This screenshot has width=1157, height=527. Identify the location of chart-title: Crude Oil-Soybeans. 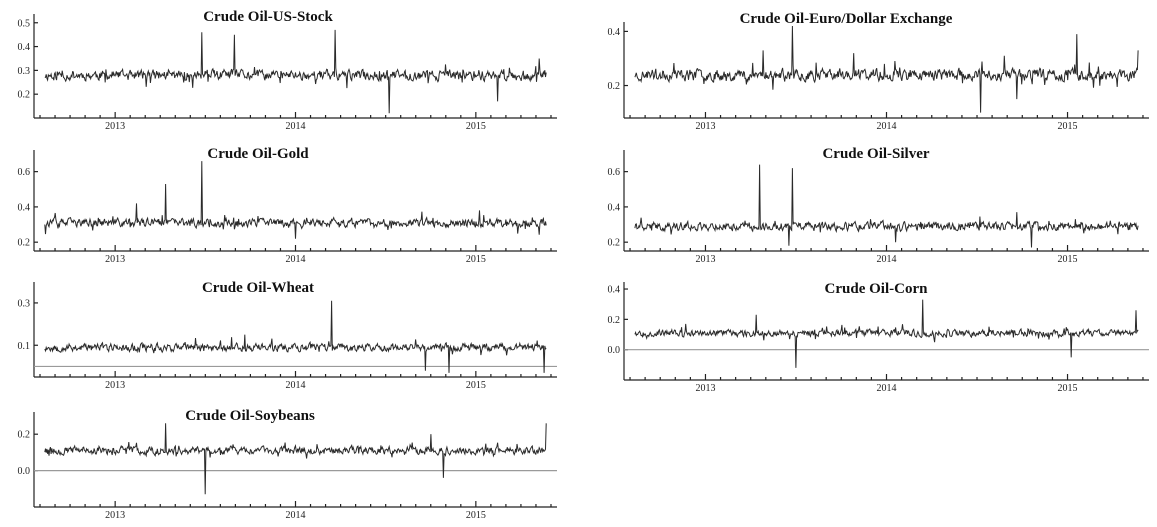
(250, 416).